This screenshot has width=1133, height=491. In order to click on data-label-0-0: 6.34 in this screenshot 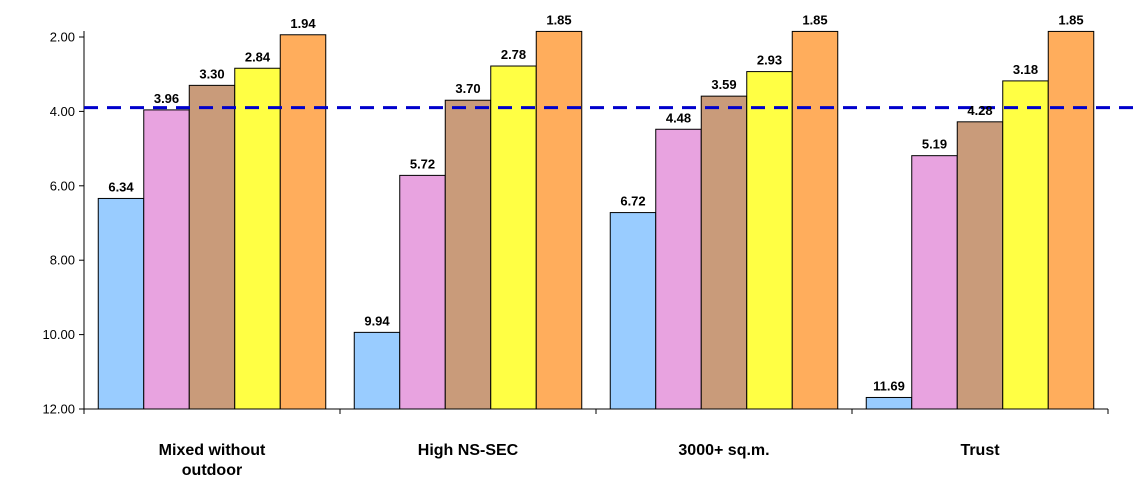, I will do `click(121, 186)`.